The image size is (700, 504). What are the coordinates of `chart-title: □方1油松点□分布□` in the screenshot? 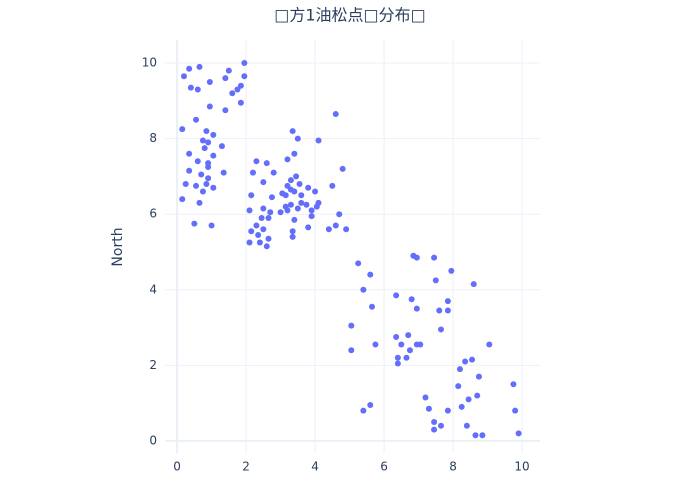 It's located at (350, 15).